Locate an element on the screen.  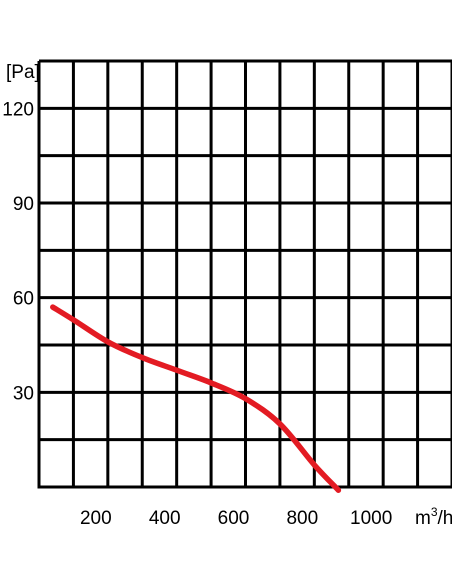
x-tick-label: 600 is located at coordinates (234, 518).